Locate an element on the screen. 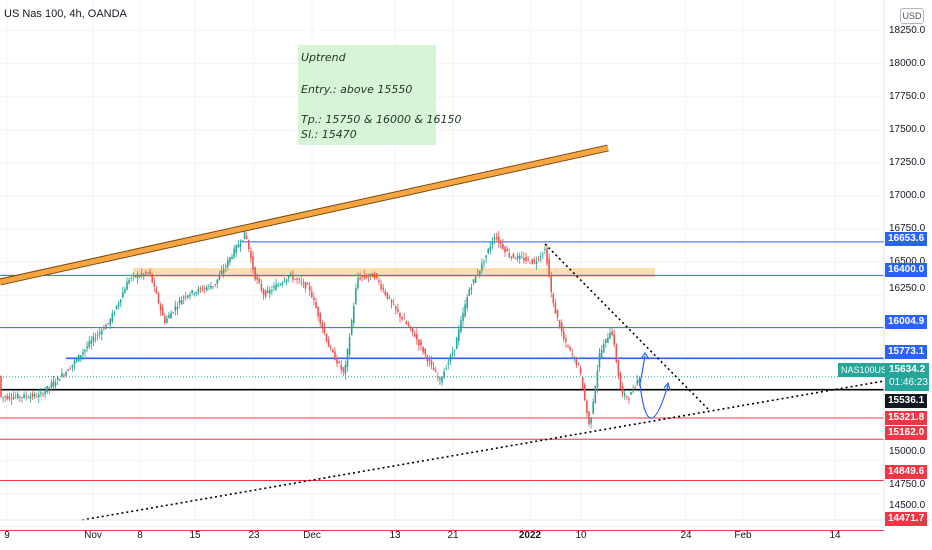  symbol-title: US Nas 100, 4h, OANDA is located at coordinates (65, 14).